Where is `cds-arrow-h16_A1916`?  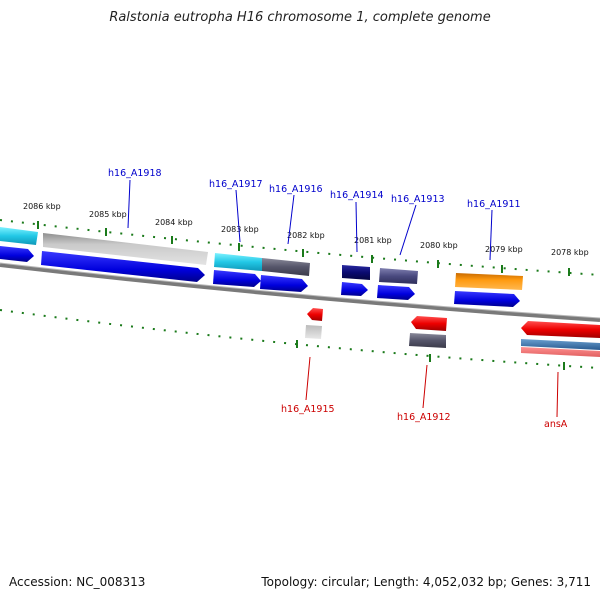 cds-arrow-h16_A1916 is located at coordinates (284, 283).